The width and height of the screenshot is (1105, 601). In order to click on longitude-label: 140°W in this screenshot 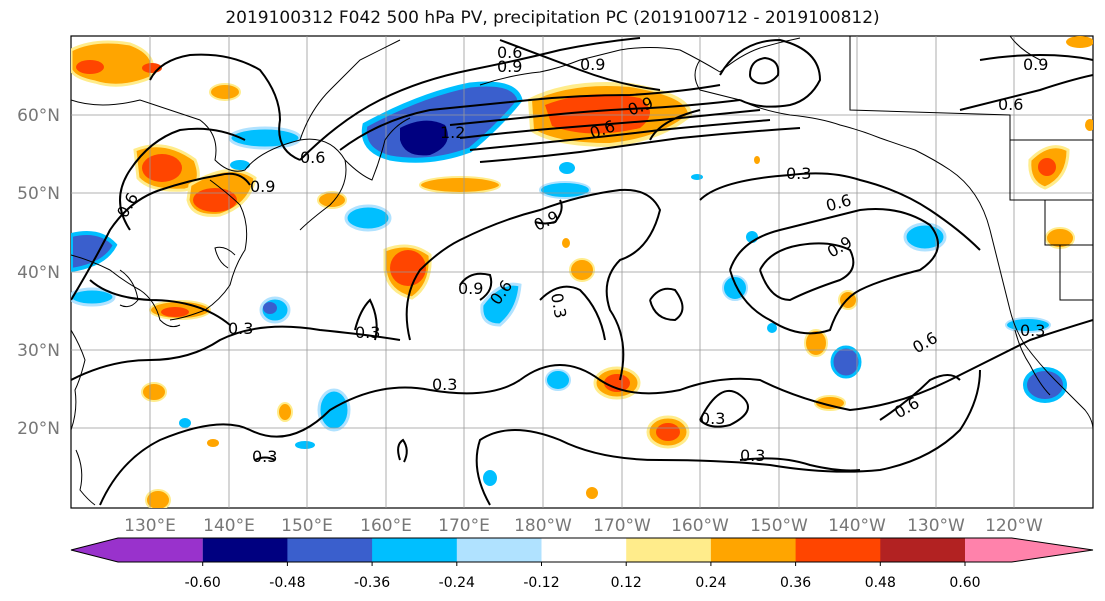, I will do `click(857, 526)`.